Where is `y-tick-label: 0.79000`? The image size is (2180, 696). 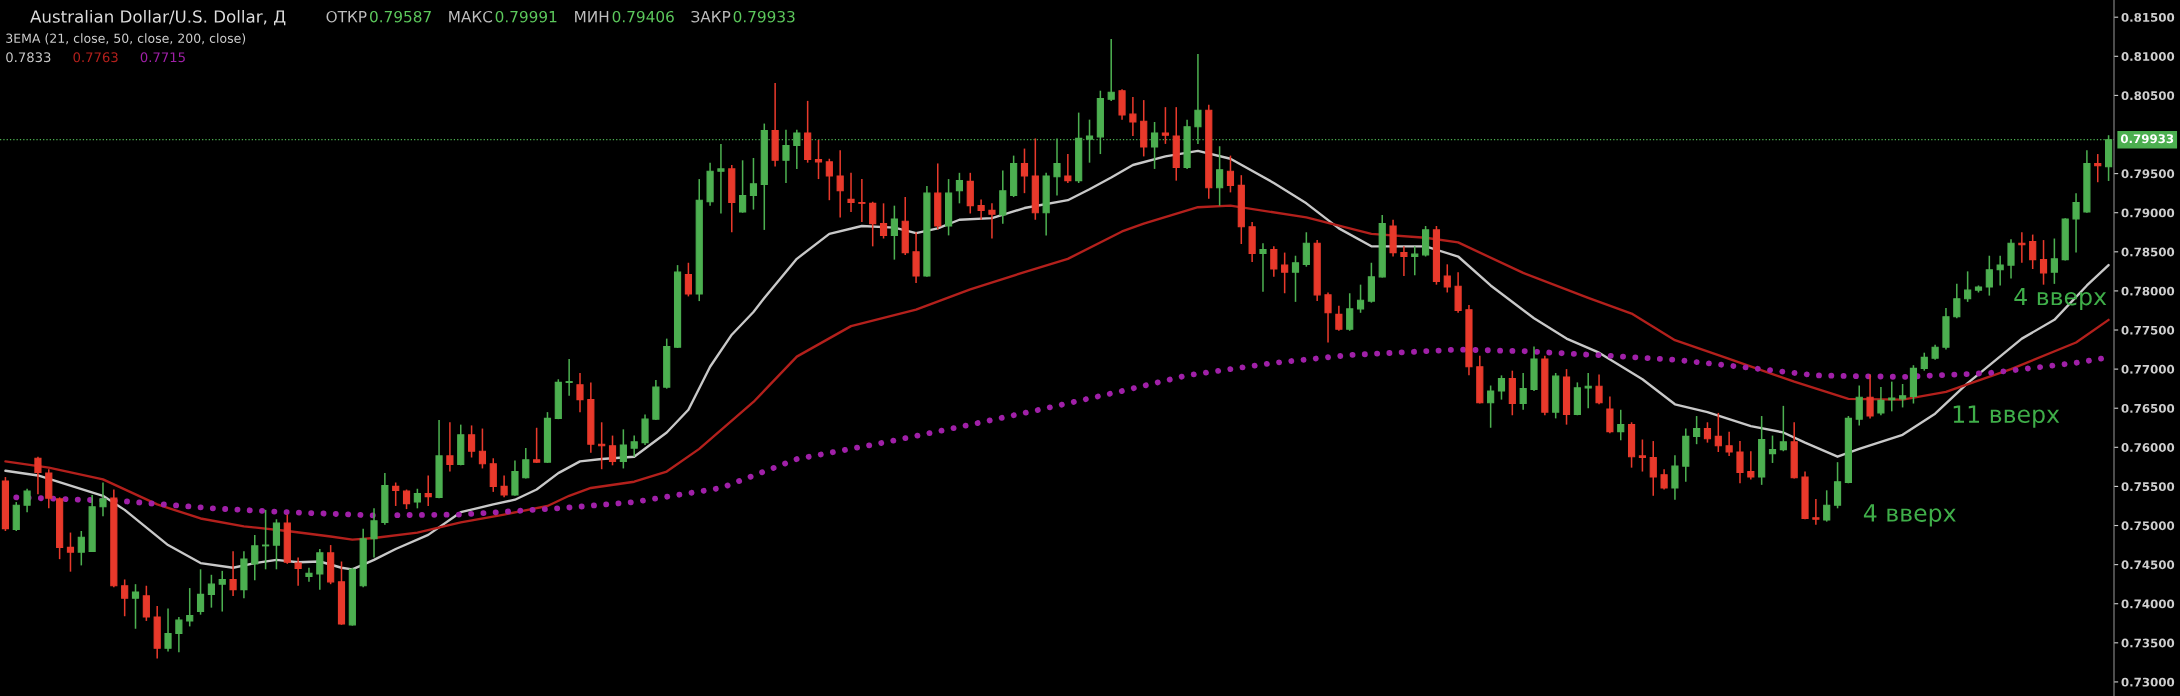
y-tick-label: 0.79000 is located at coordinates (2148, 213).